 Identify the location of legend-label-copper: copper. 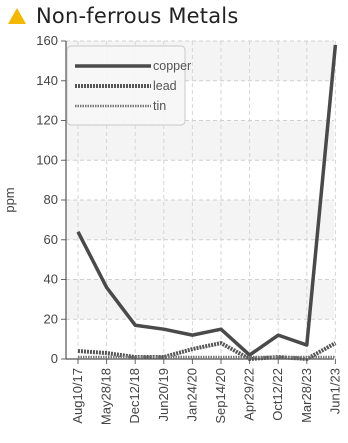
(172, 66).